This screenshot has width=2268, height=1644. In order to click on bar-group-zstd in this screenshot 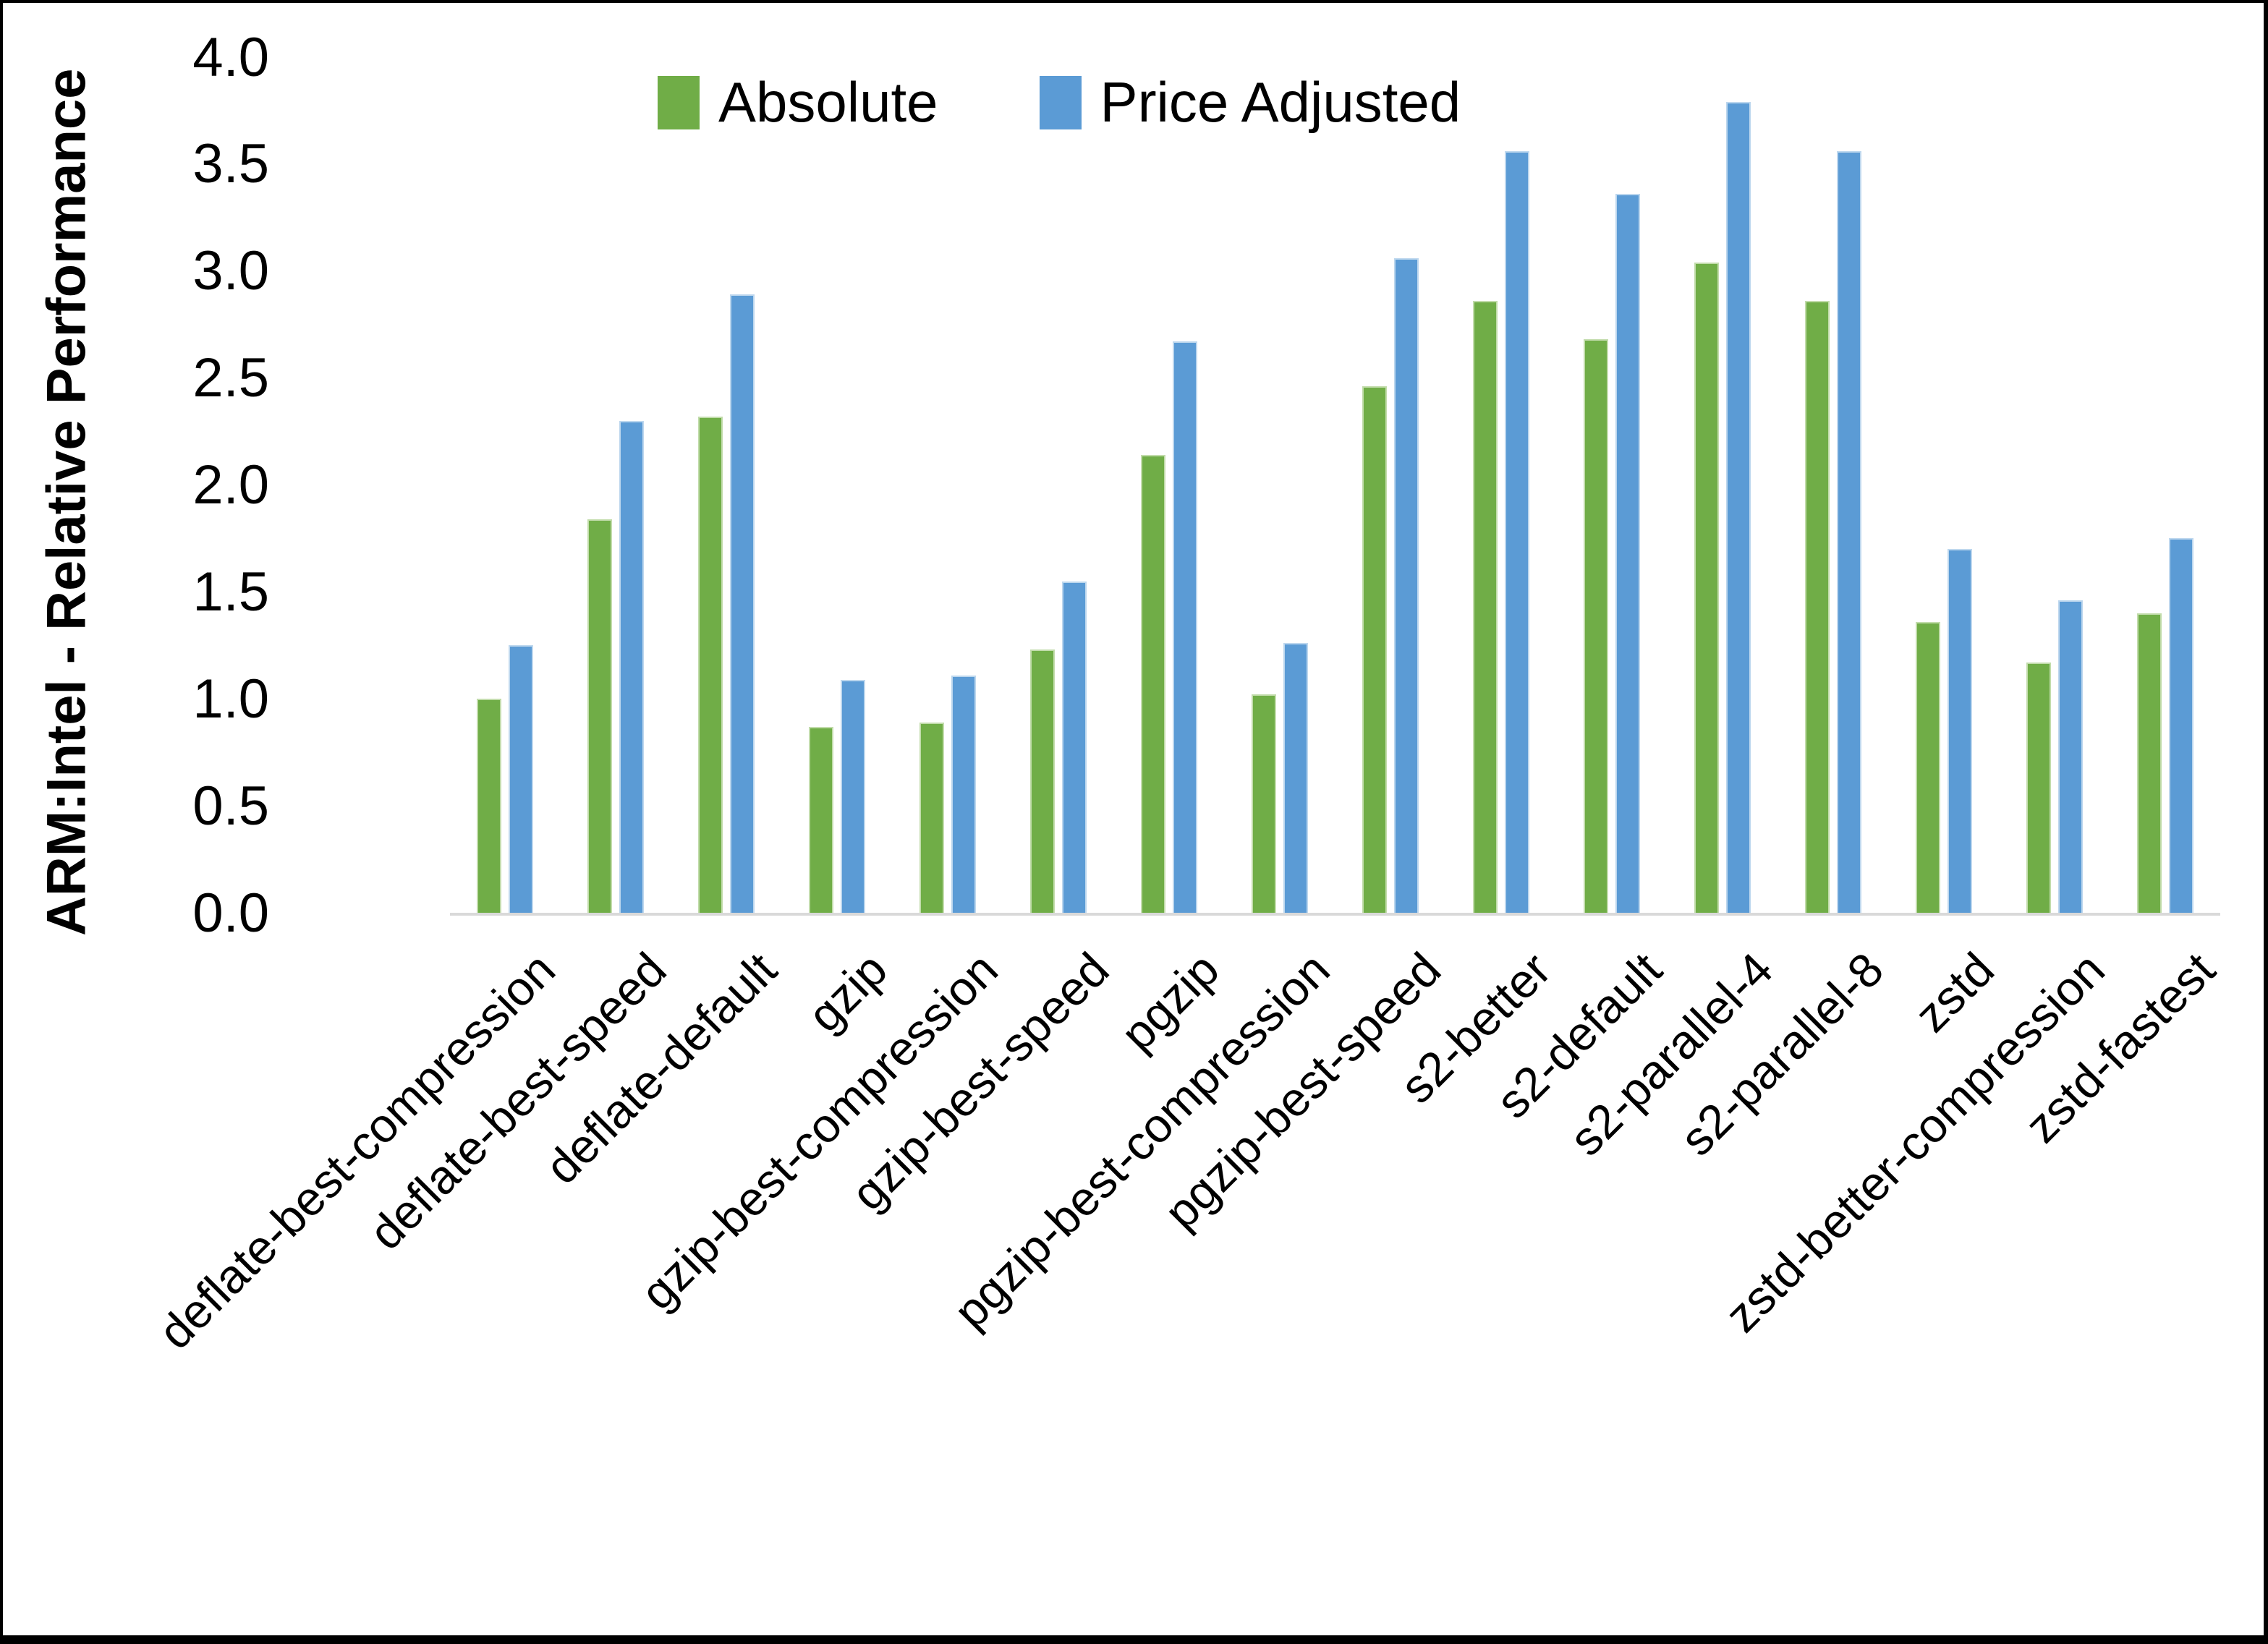, I will do `click(1944, 485)`.